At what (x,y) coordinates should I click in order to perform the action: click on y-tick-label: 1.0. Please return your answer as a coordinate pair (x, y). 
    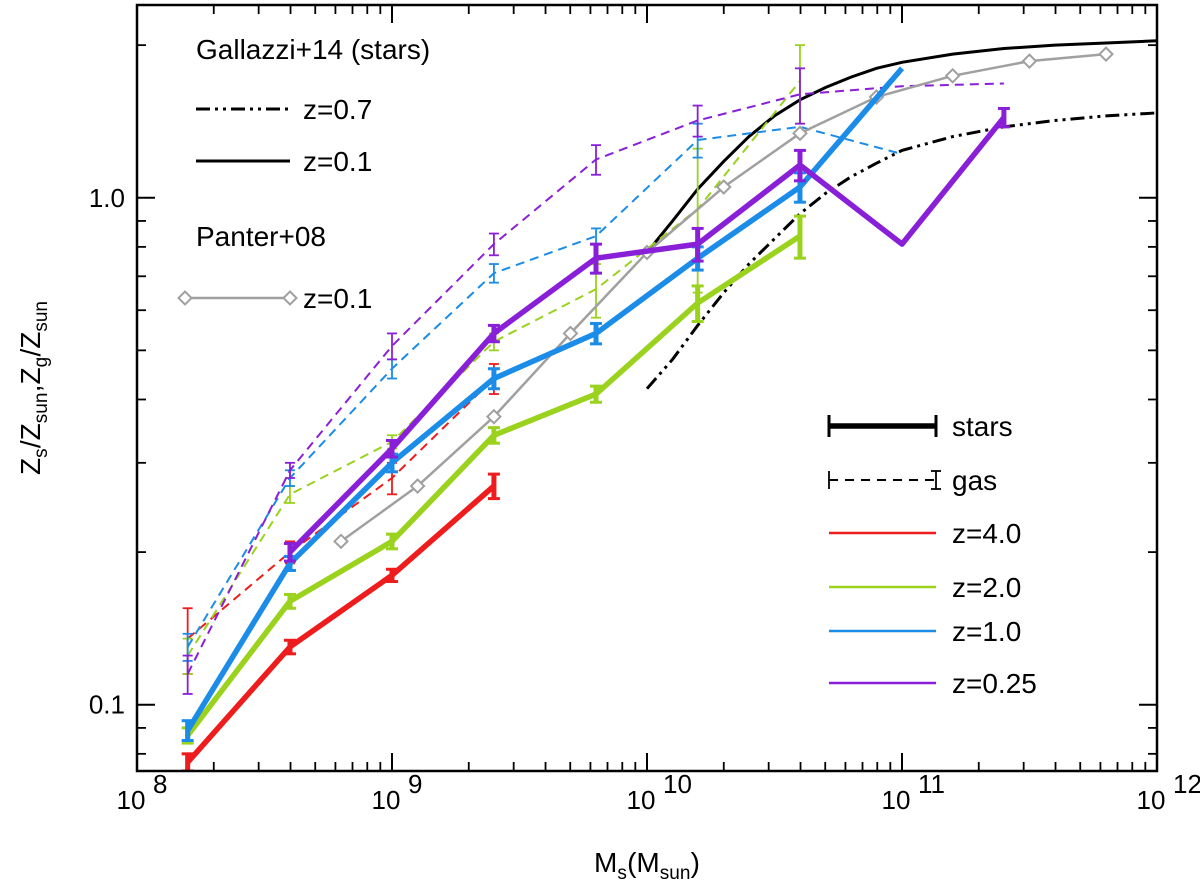
    Looking at the image, I should click on (107, 198).